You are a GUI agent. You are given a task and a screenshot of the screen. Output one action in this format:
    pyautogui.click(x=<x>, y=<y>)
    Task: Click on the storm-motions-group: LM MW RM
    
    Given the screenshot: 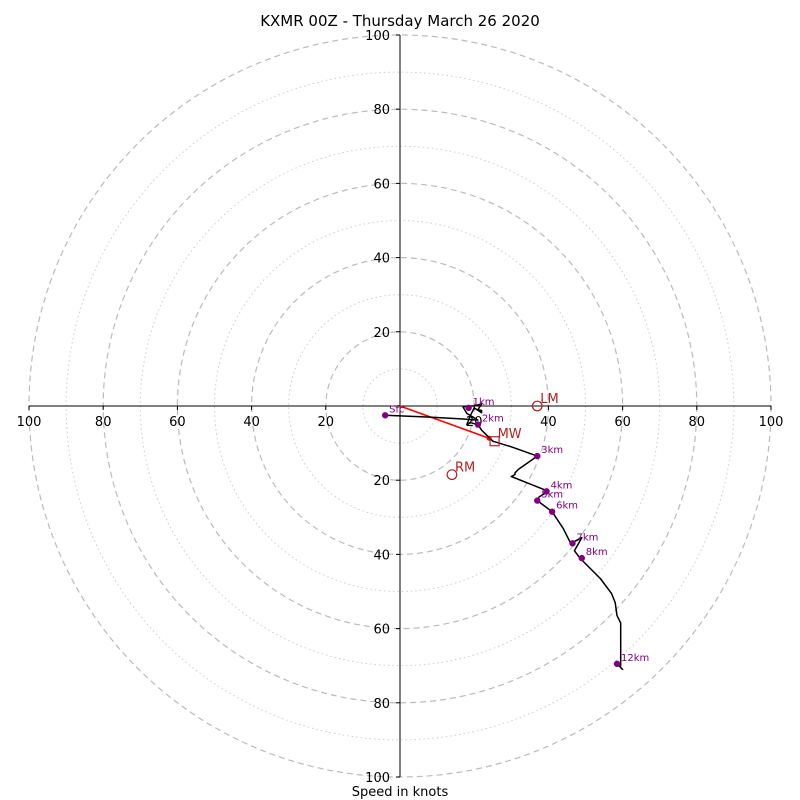 What is the action you would take?
    pyautogui.click(x=502, y=436)
    